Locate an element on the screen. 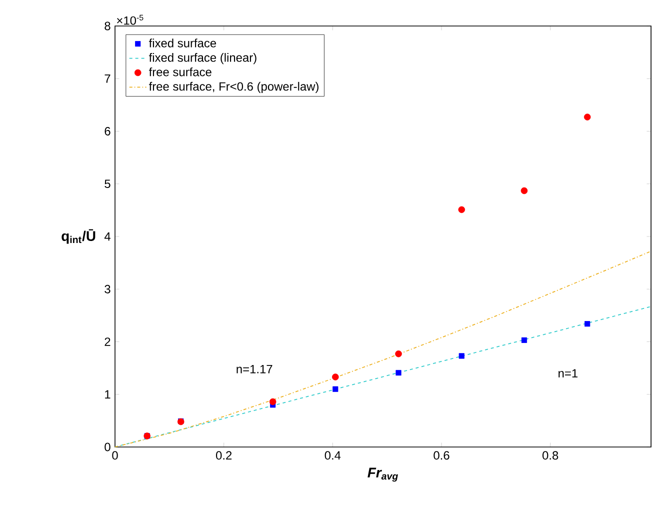 The width and height of the screenshot is (652, 516). legend-label: free surface is located at coordinates (180, 71).